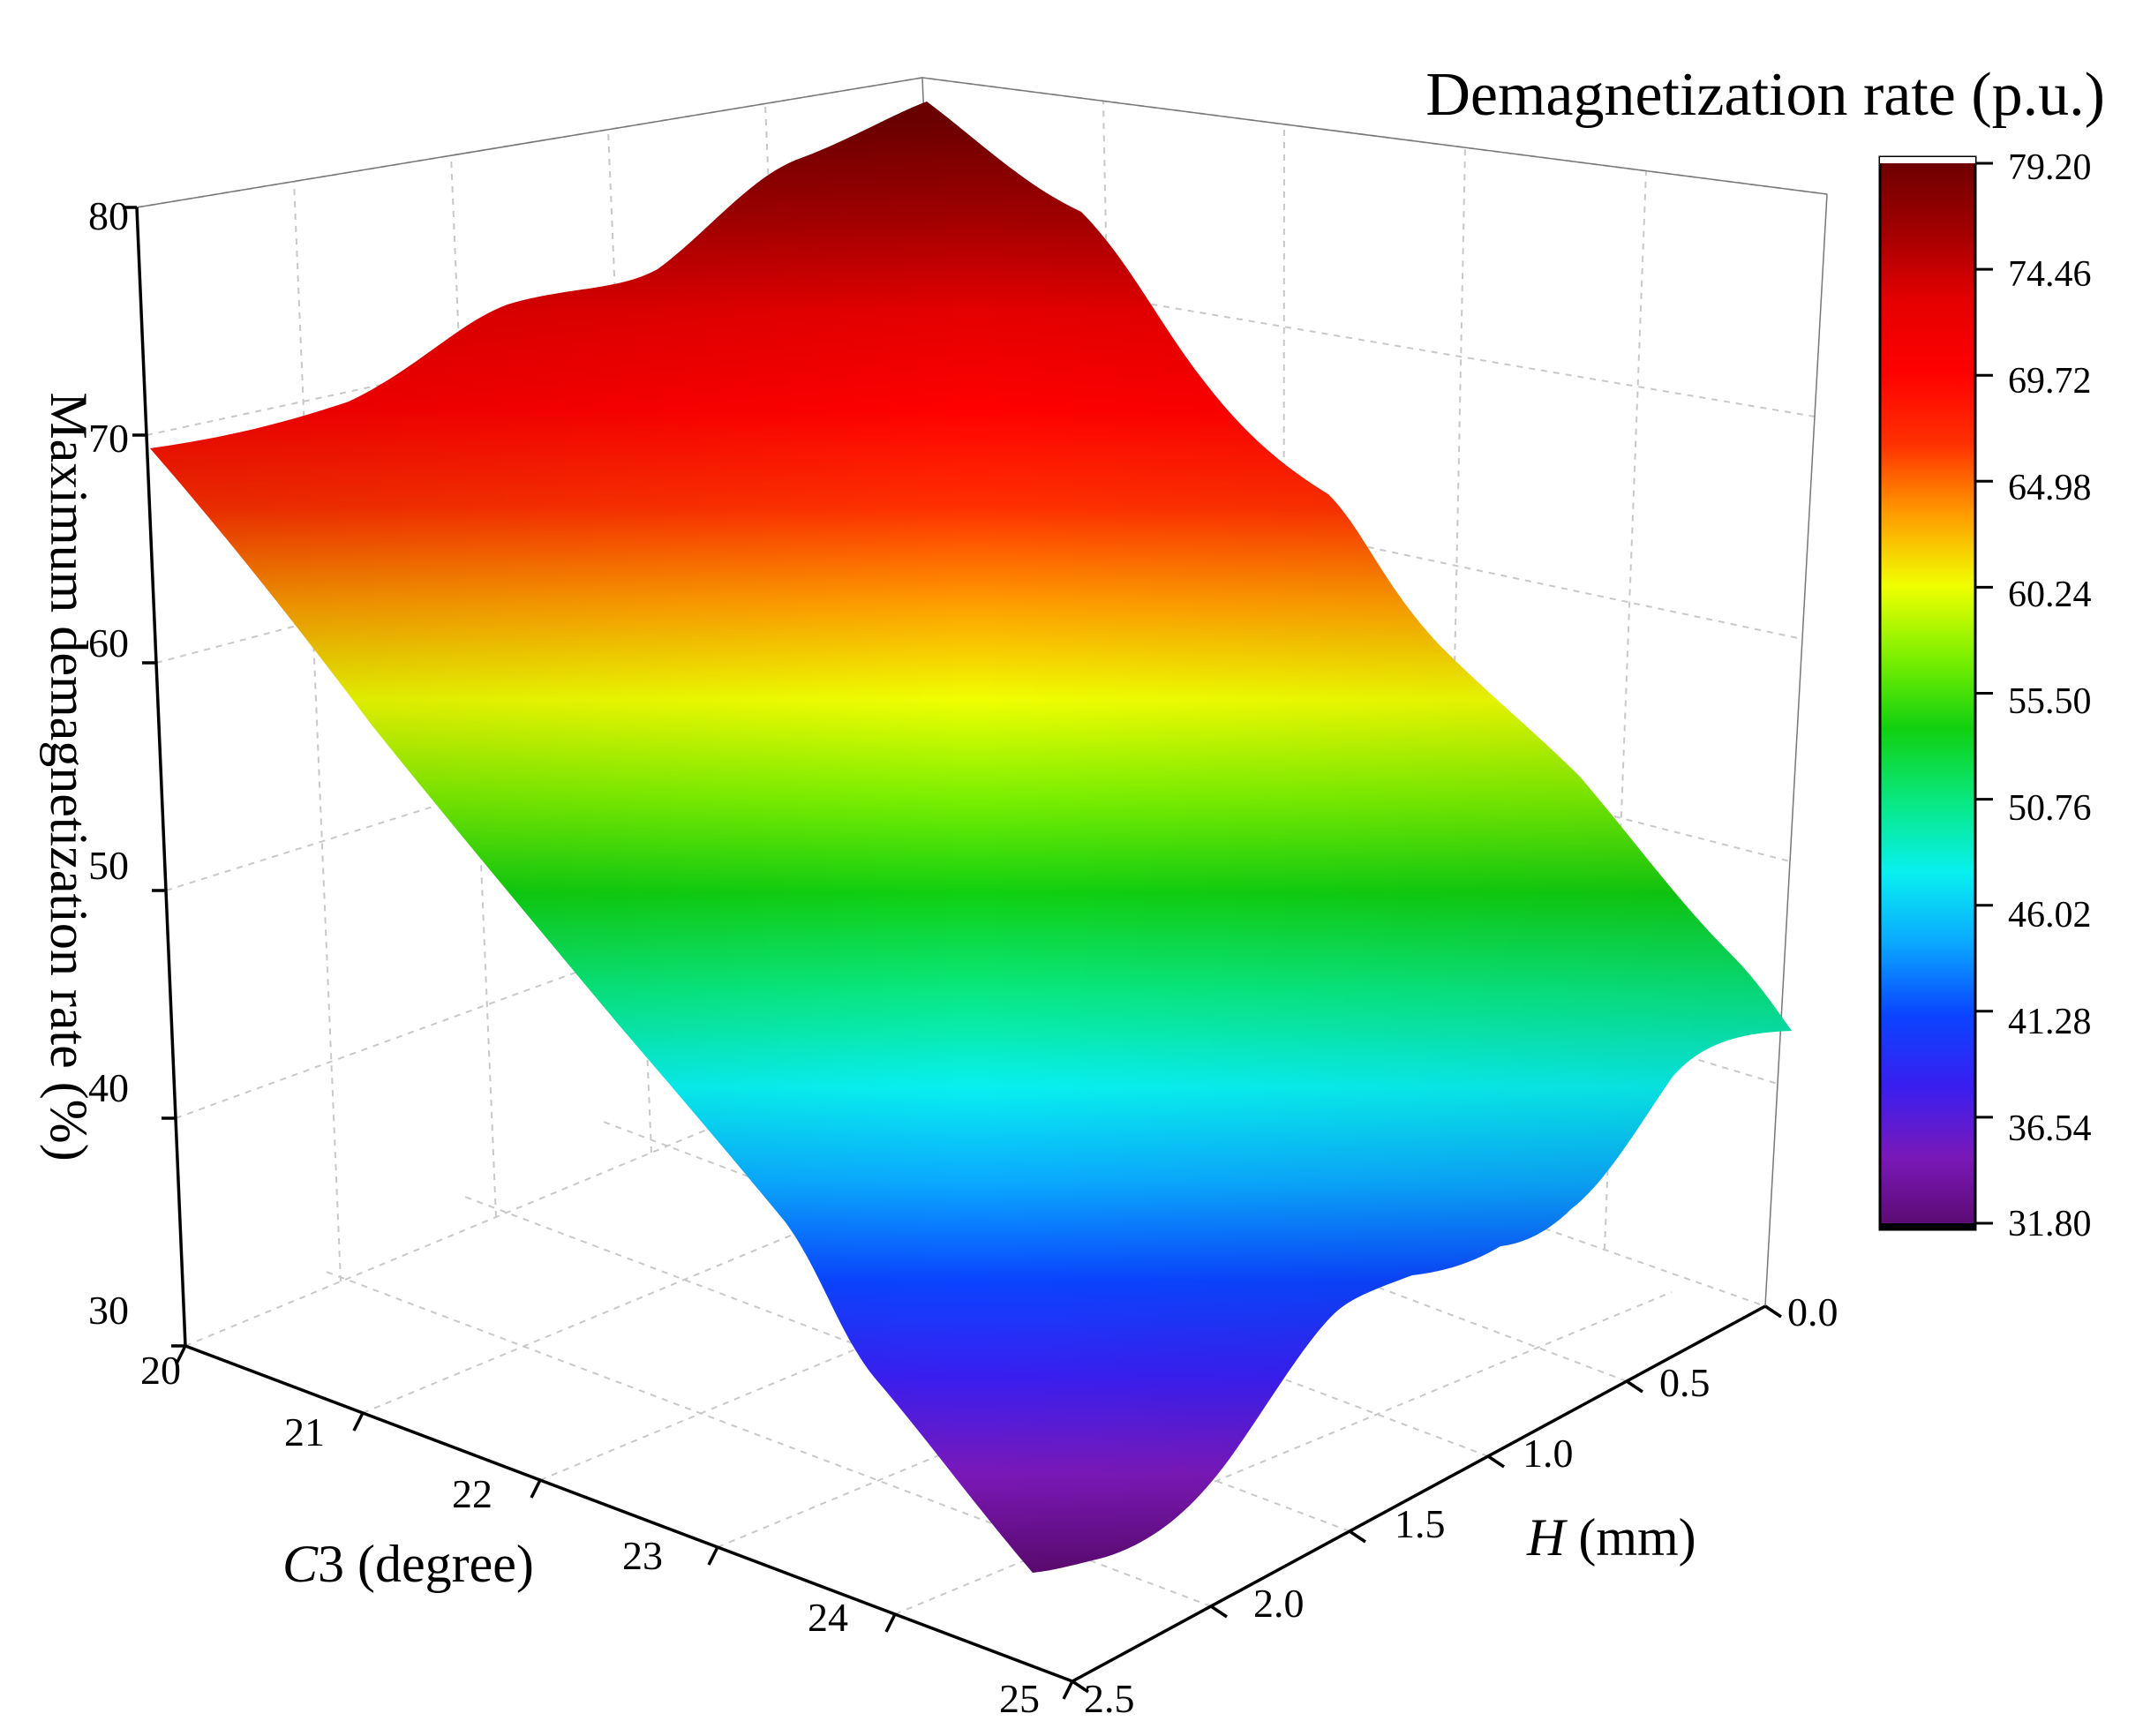  I want to click on y-axis-ticks: 0.0 0.5 1.0 1.5 2.0 2.5, so click(1461, 1505).